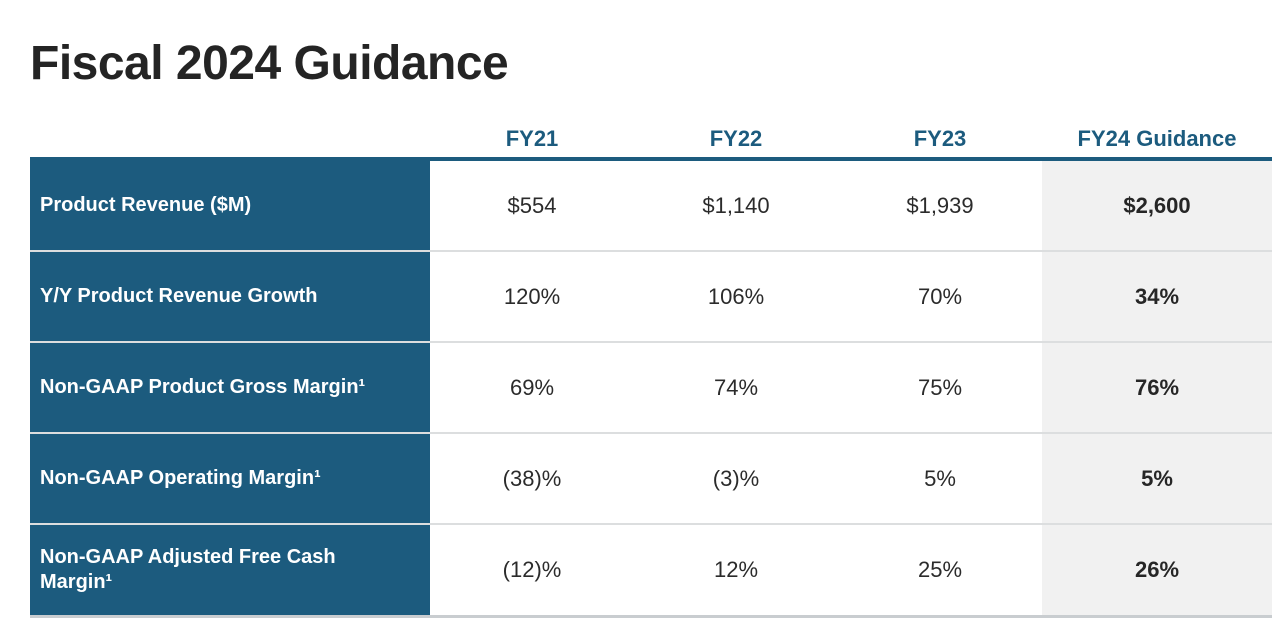  I want to click on row-label-cell: Y/Y Product Revenue Growth, so click(230, 297).